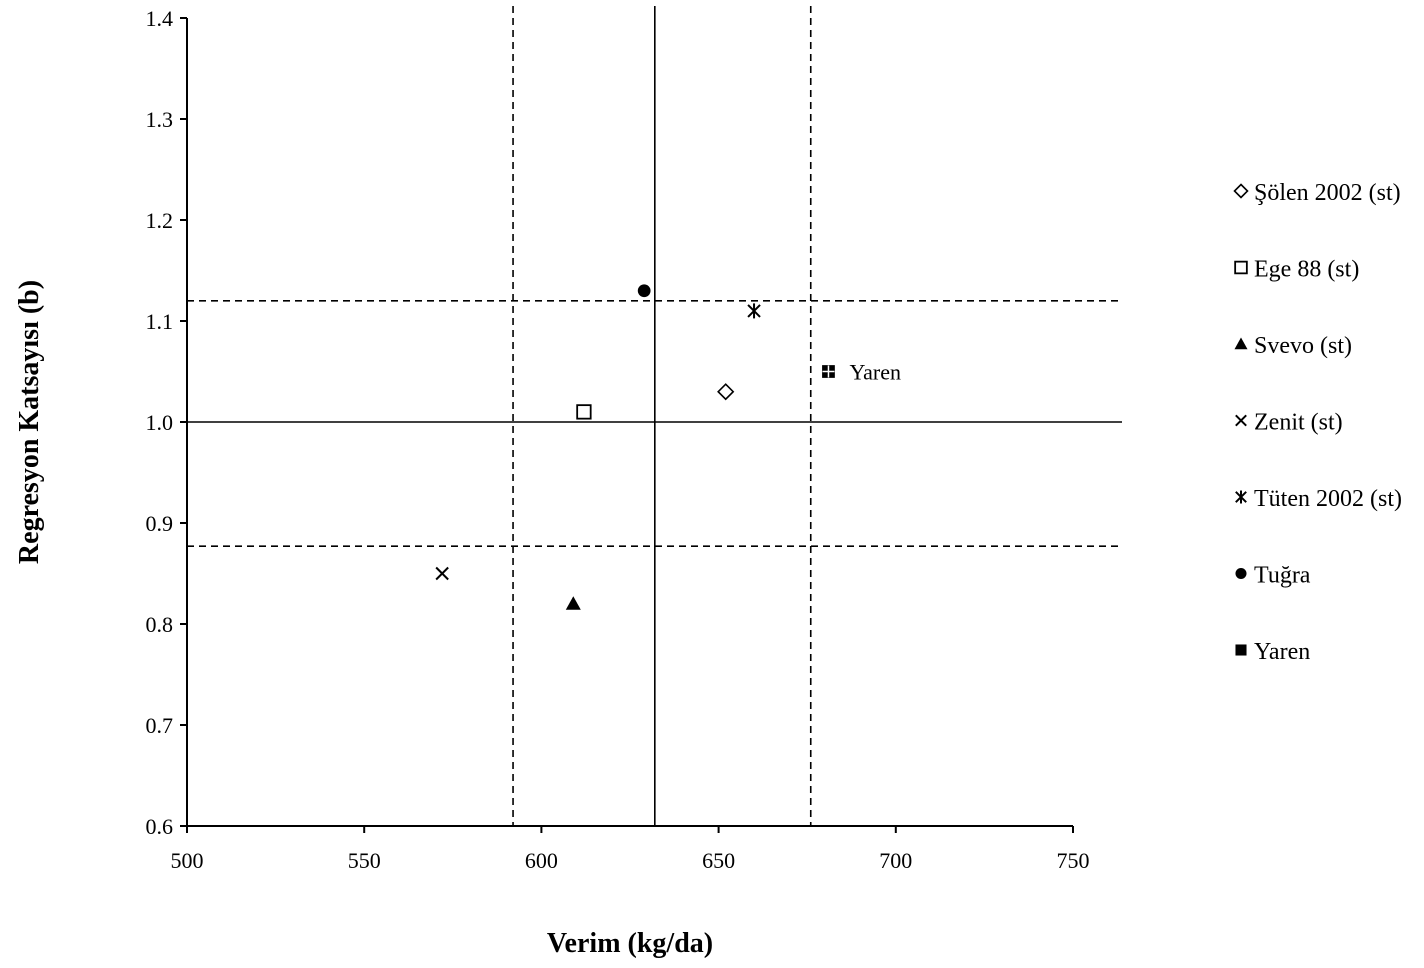 The image size is (1424, 968). Describe the element at coordinates (1328, 499) in the screenshot. I see `legend-label: Tüten 2002 (st)` at that location.